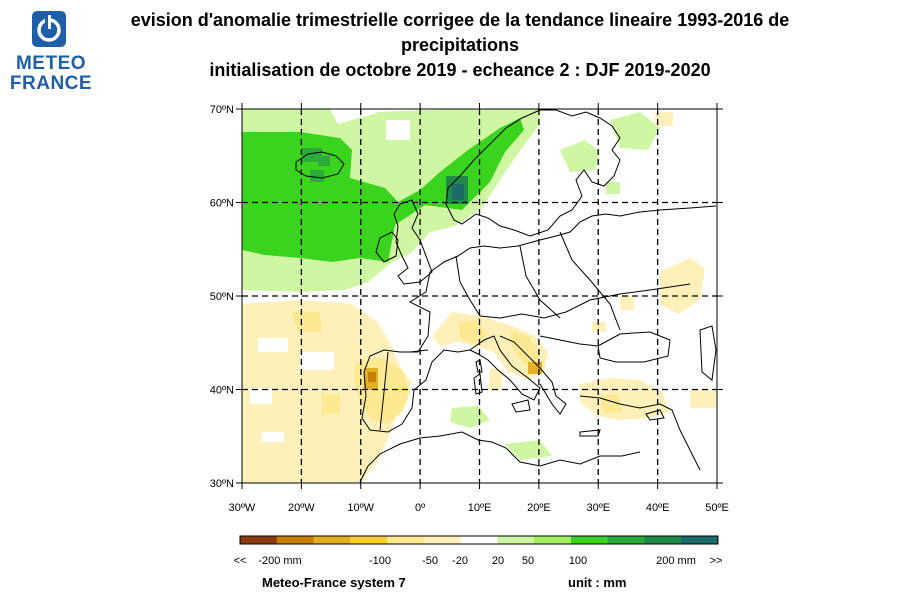 The height and width of the screenshot is (600, 900). Describe the element at coordinates (717, 508) in the screenshot. I see `lon-label: 50ºE` at that location.